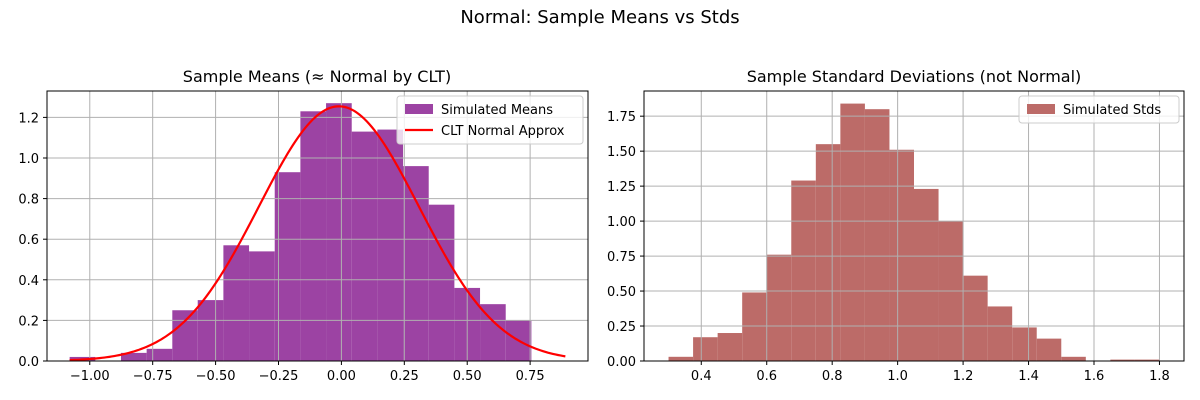 This screenshot has width=1200, height=400. Describe the element at coordinates (467, 376) in the screenshot. I see `means-x-tick-label: 0.50` at that location.